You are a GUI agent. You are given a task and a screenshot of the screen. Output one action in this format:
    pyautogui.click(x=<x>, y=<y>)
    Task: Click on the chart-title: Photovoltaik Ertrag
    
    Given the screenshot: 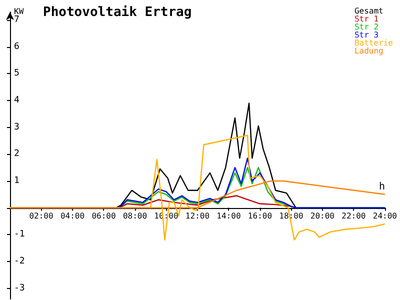 What is the action you would take?
    pyautogui.click(x=117, y=12)
    